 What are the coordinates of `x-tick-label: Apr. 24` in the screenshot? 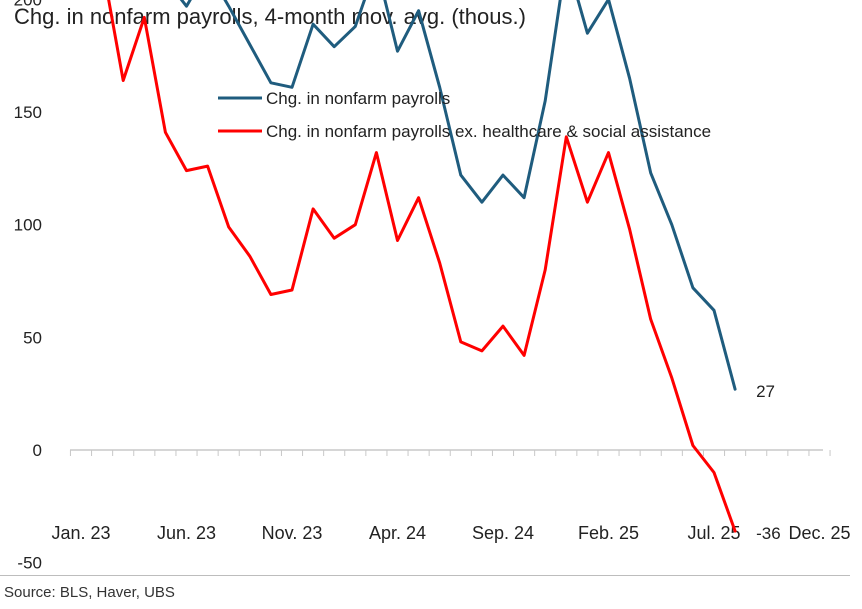 It's located at (397, 533).